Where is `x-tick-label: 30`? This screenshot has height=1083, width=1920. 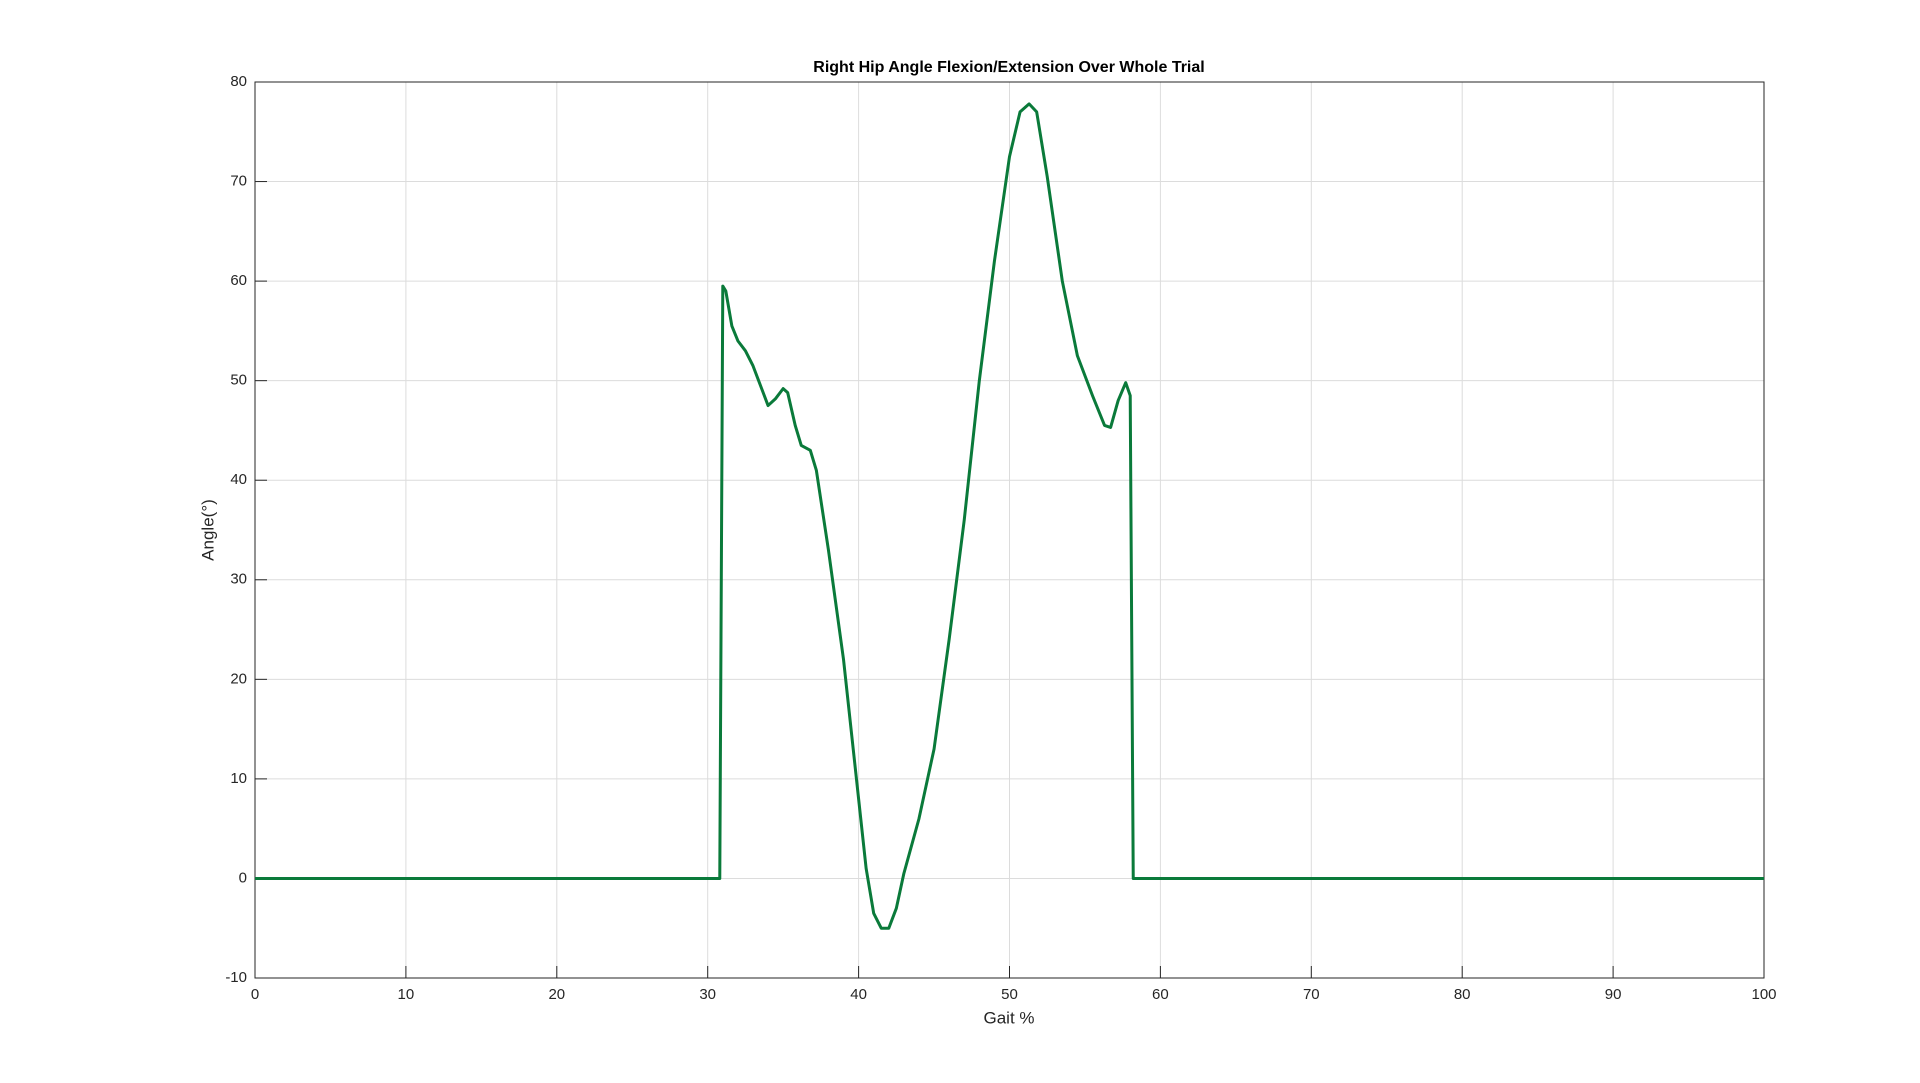
x-tick-label: 30 is located at coordinates (707, 994).